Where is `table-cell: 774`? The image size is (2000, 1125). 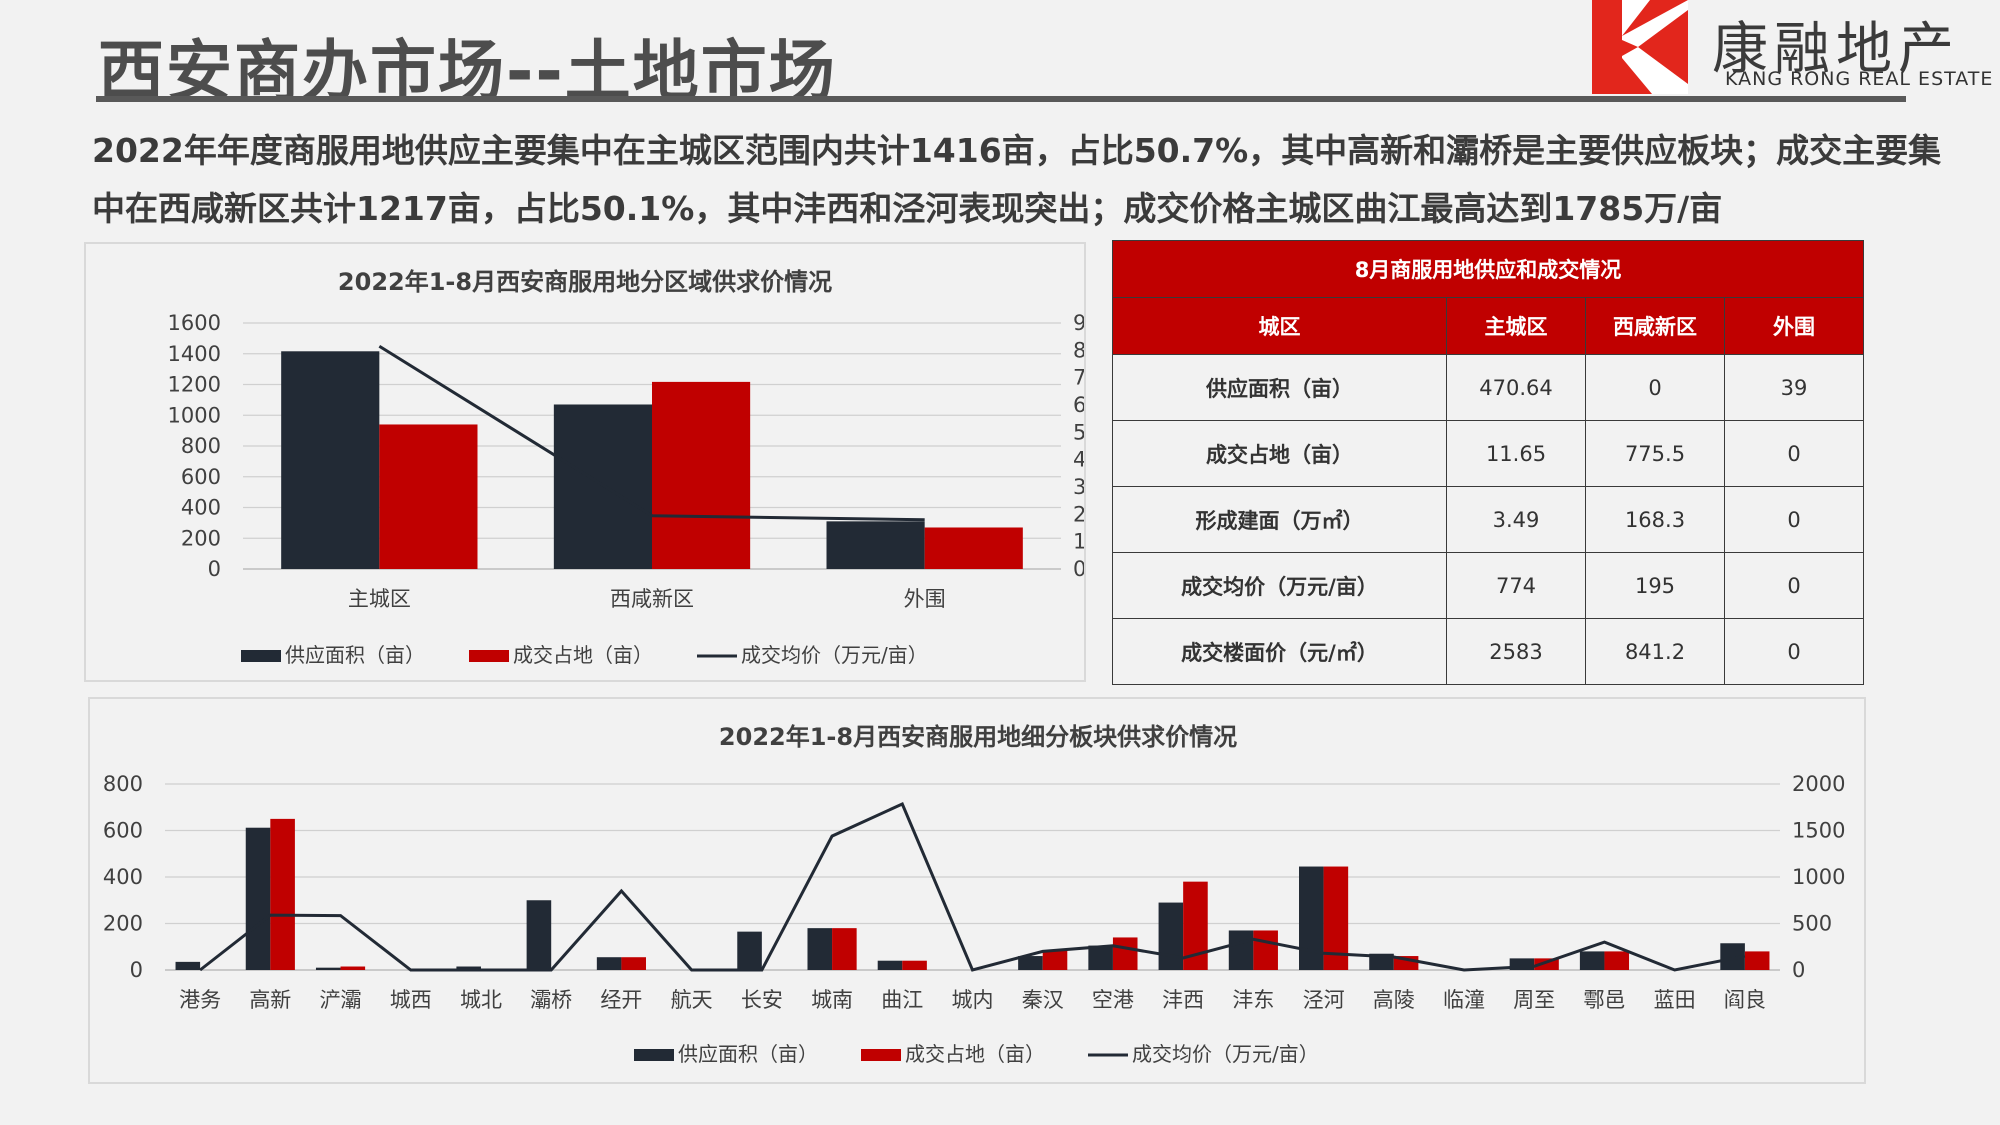
table-cell: 774 is located at coordinates (1516, 585).